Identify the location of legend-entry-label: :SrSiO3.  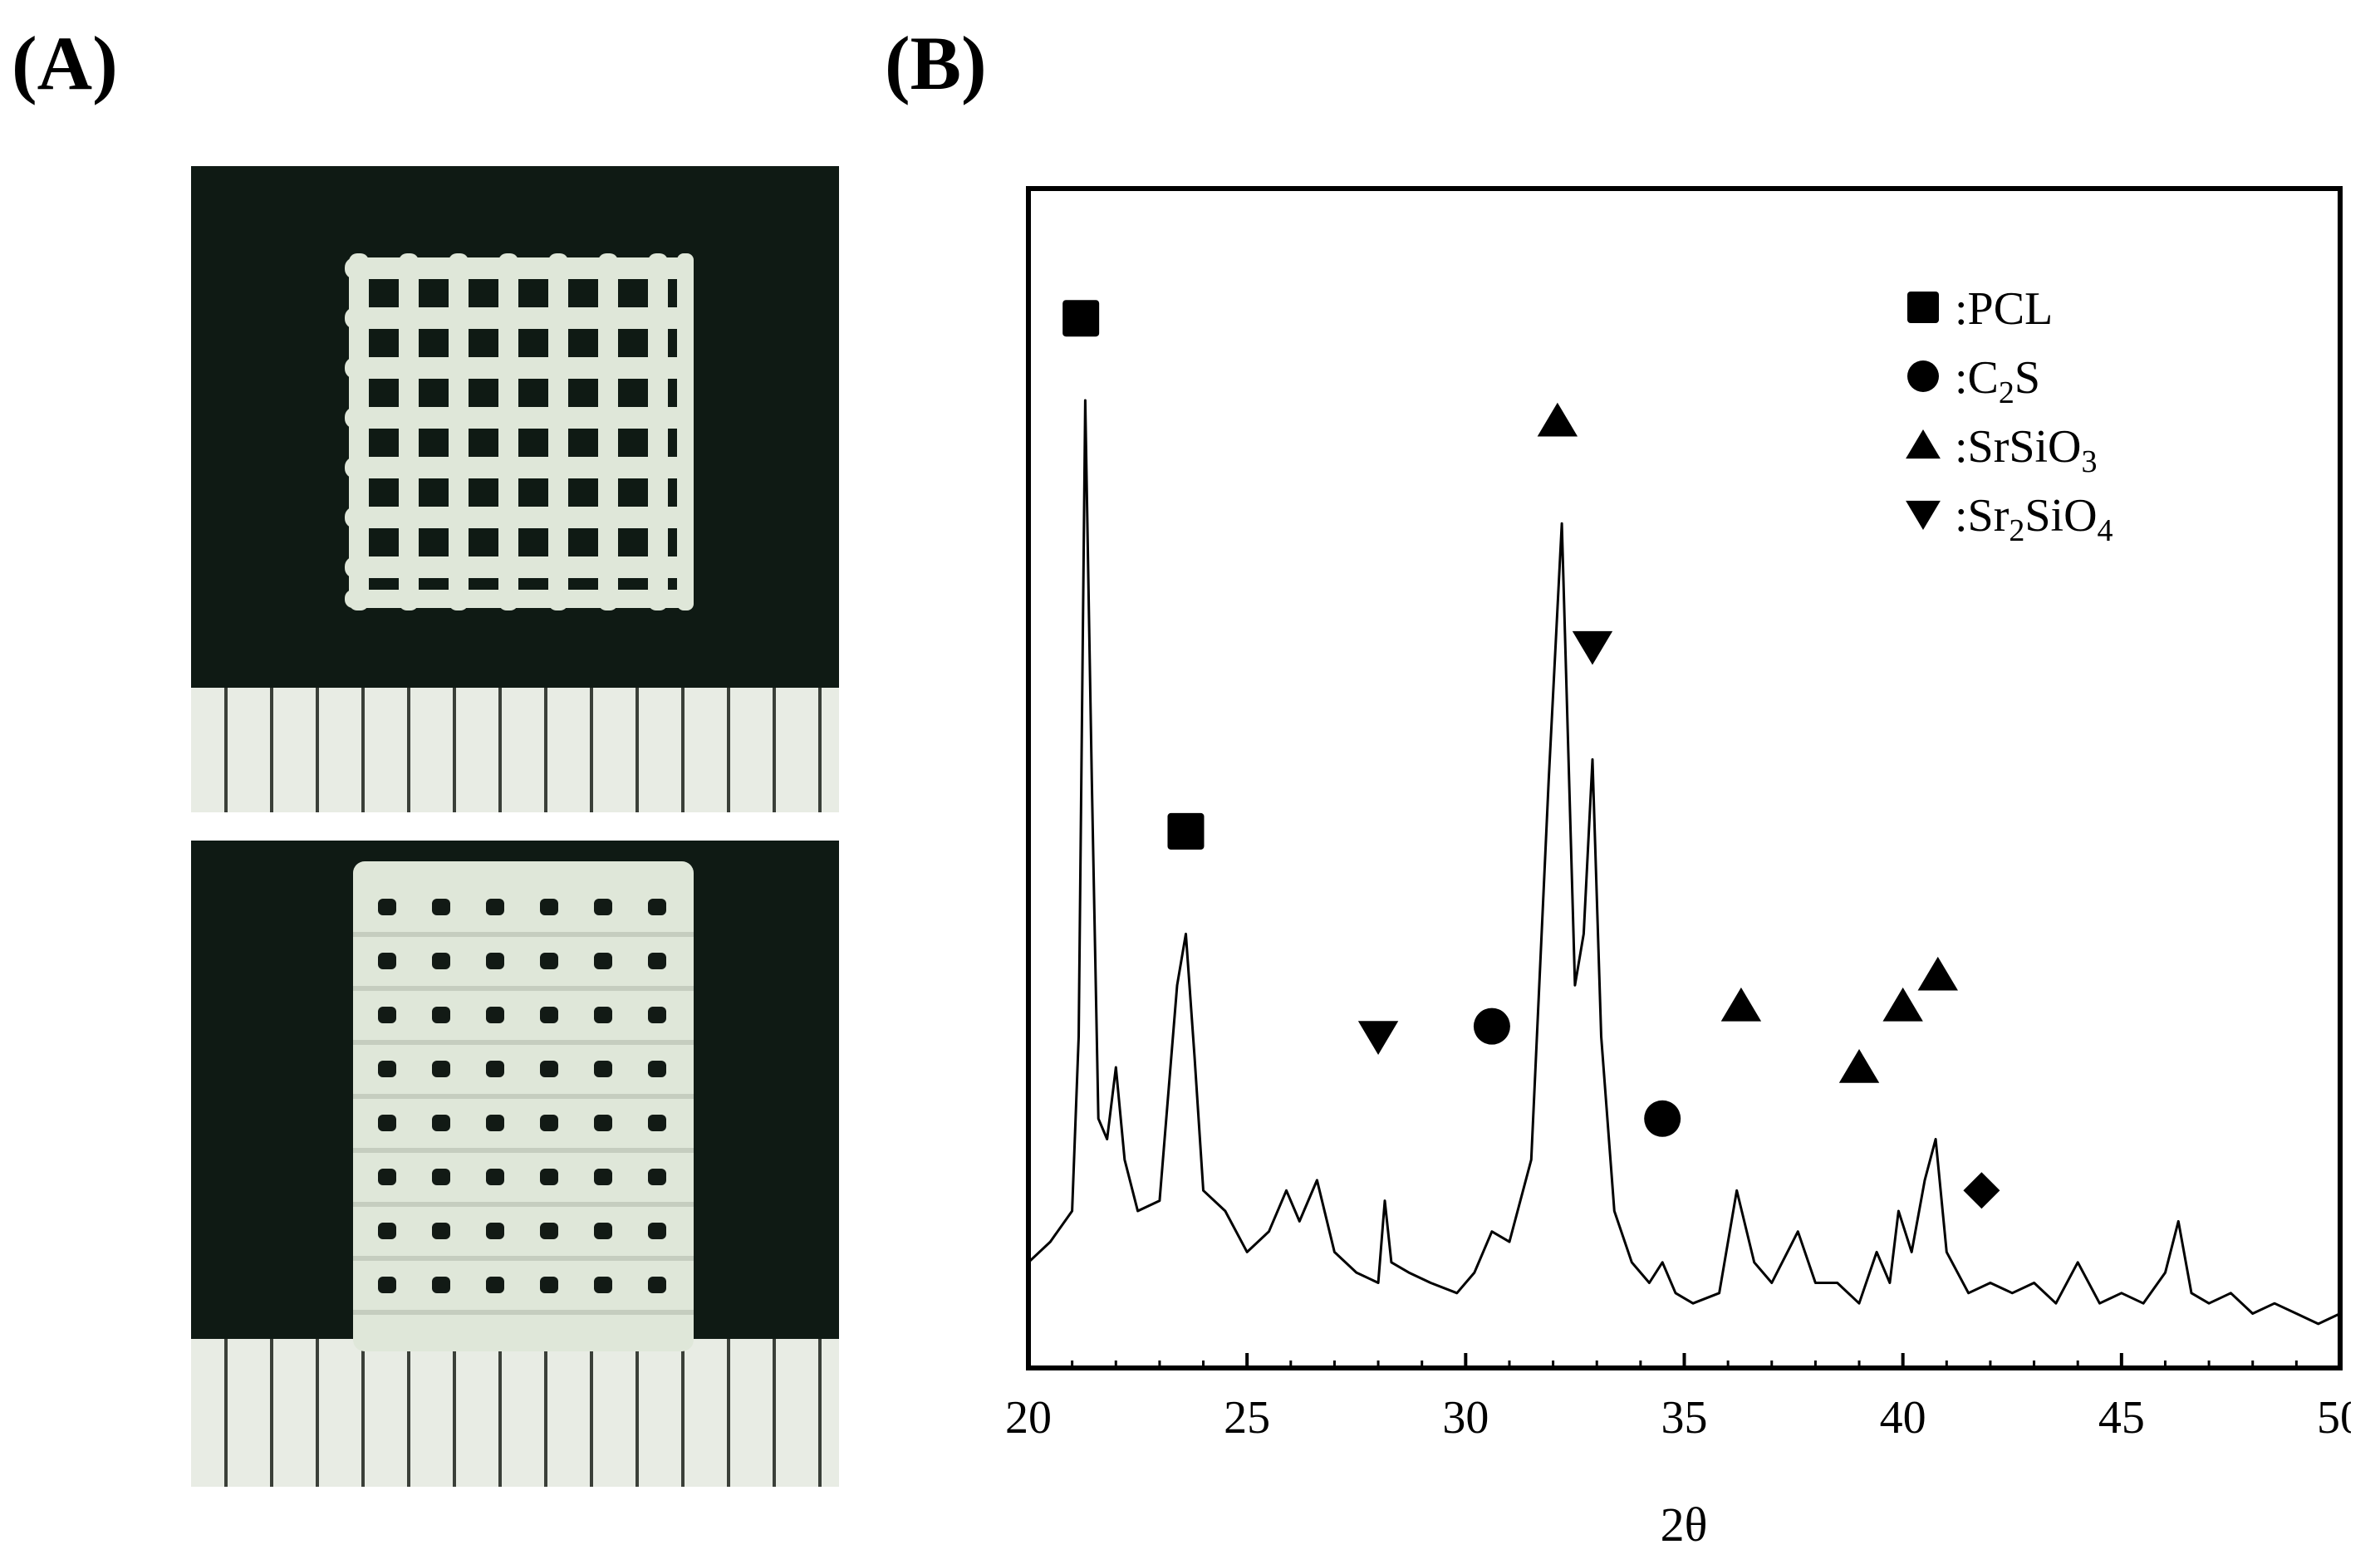
(2026, 450).